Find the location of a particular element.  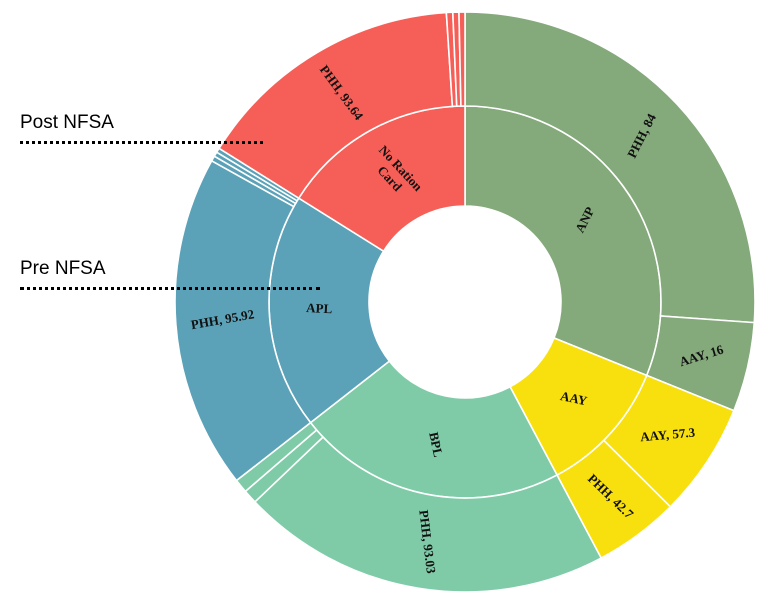

inner-label-aay: AAY is located at coordinates (574, 398).